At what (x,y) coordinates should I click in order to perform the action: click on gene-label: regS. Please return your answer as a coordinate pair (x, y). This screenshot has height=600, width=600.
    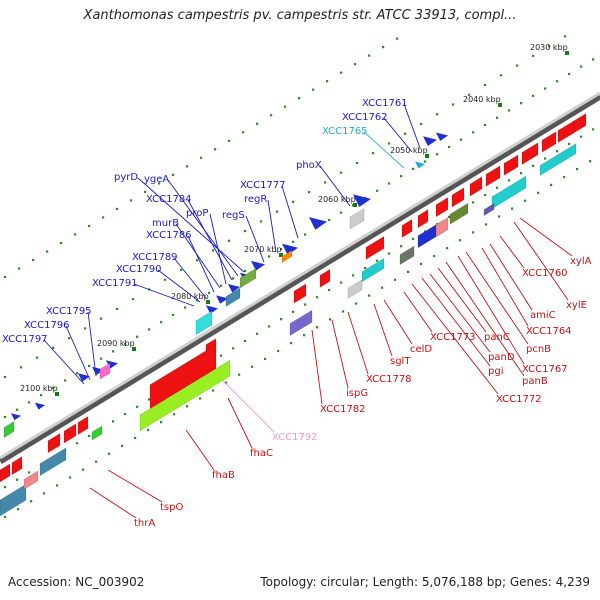
    Looking at the image, I should click on (233, 215).